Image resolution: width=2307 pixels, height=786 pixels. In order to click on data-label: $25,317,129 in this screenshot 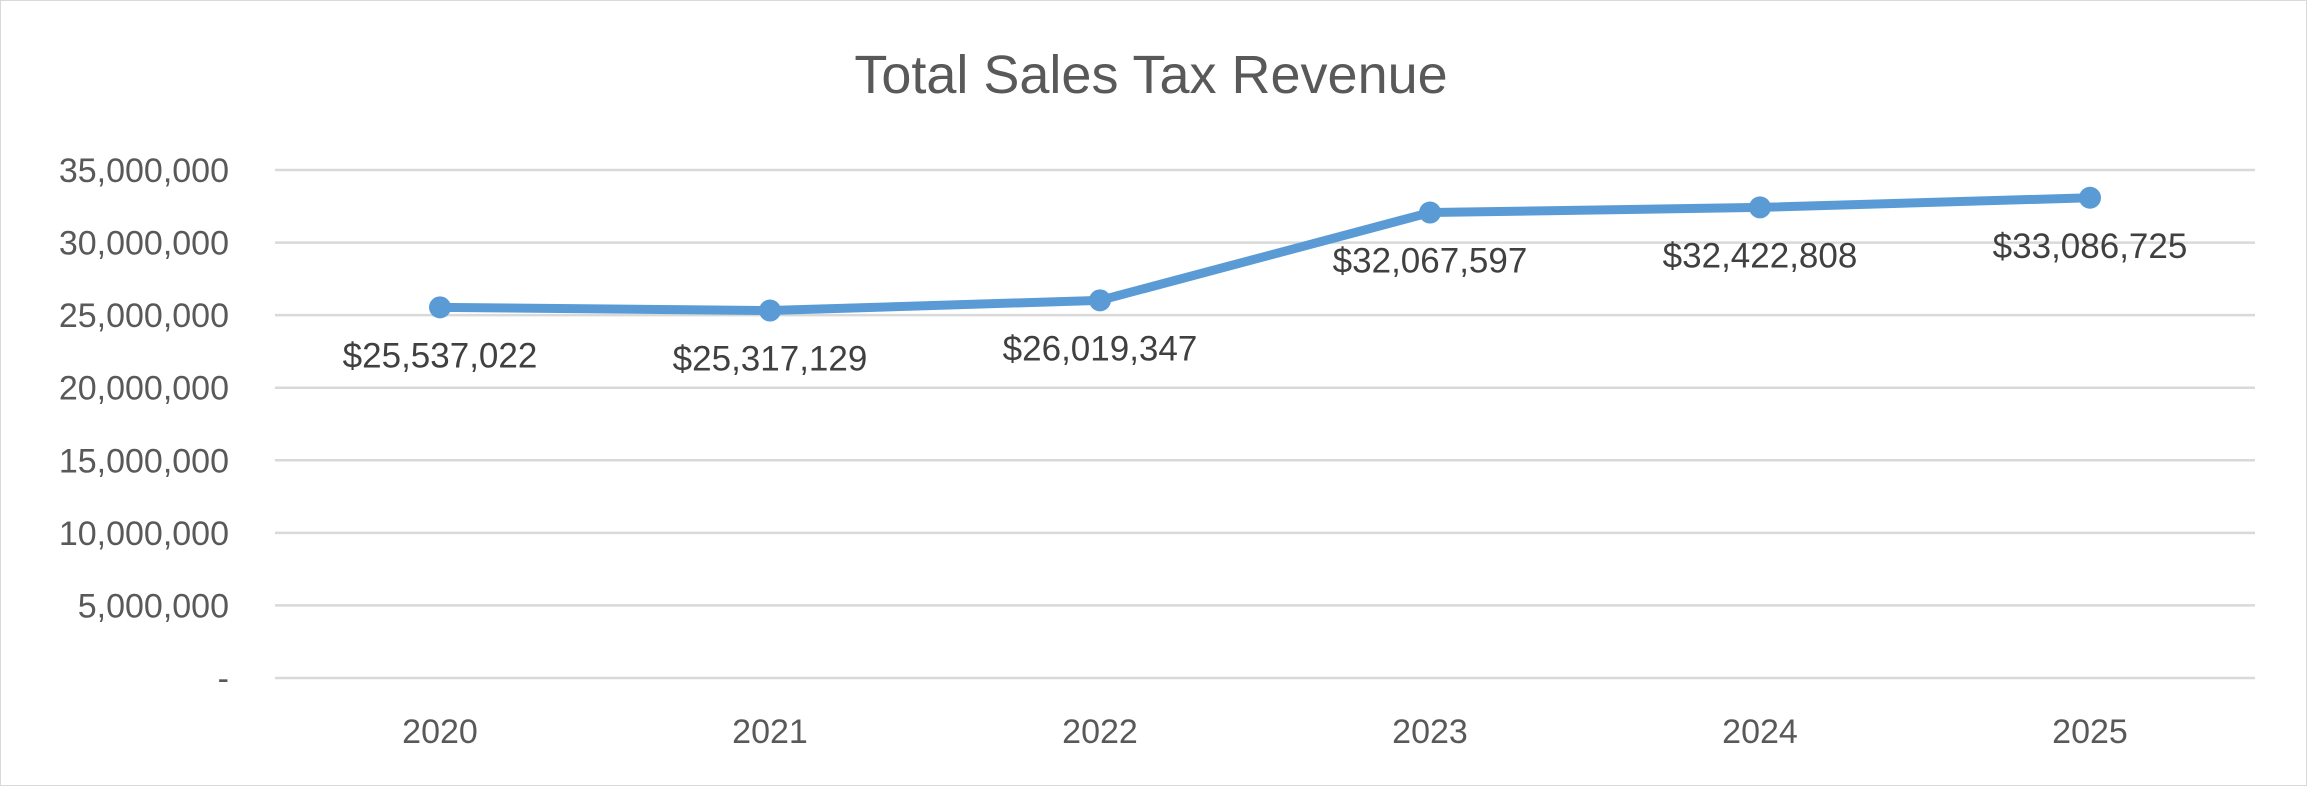, I will do `click(770, 359)`.